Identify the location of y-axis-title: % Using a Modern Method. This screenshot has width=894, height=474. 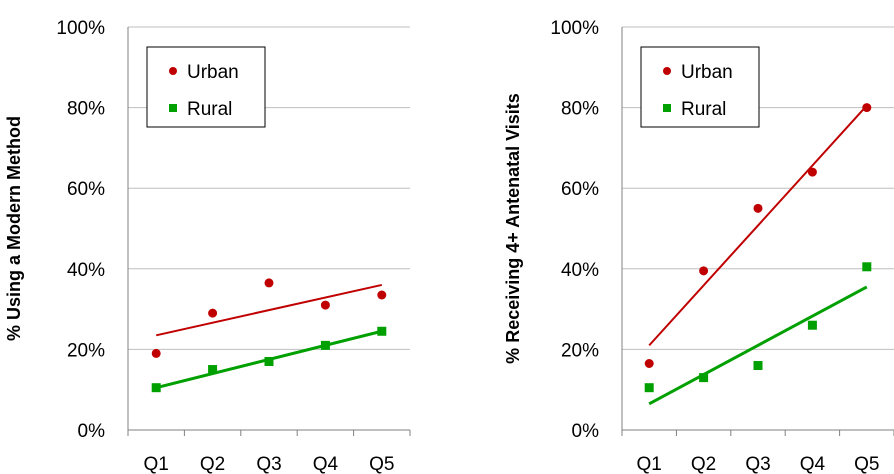
(14, 228).